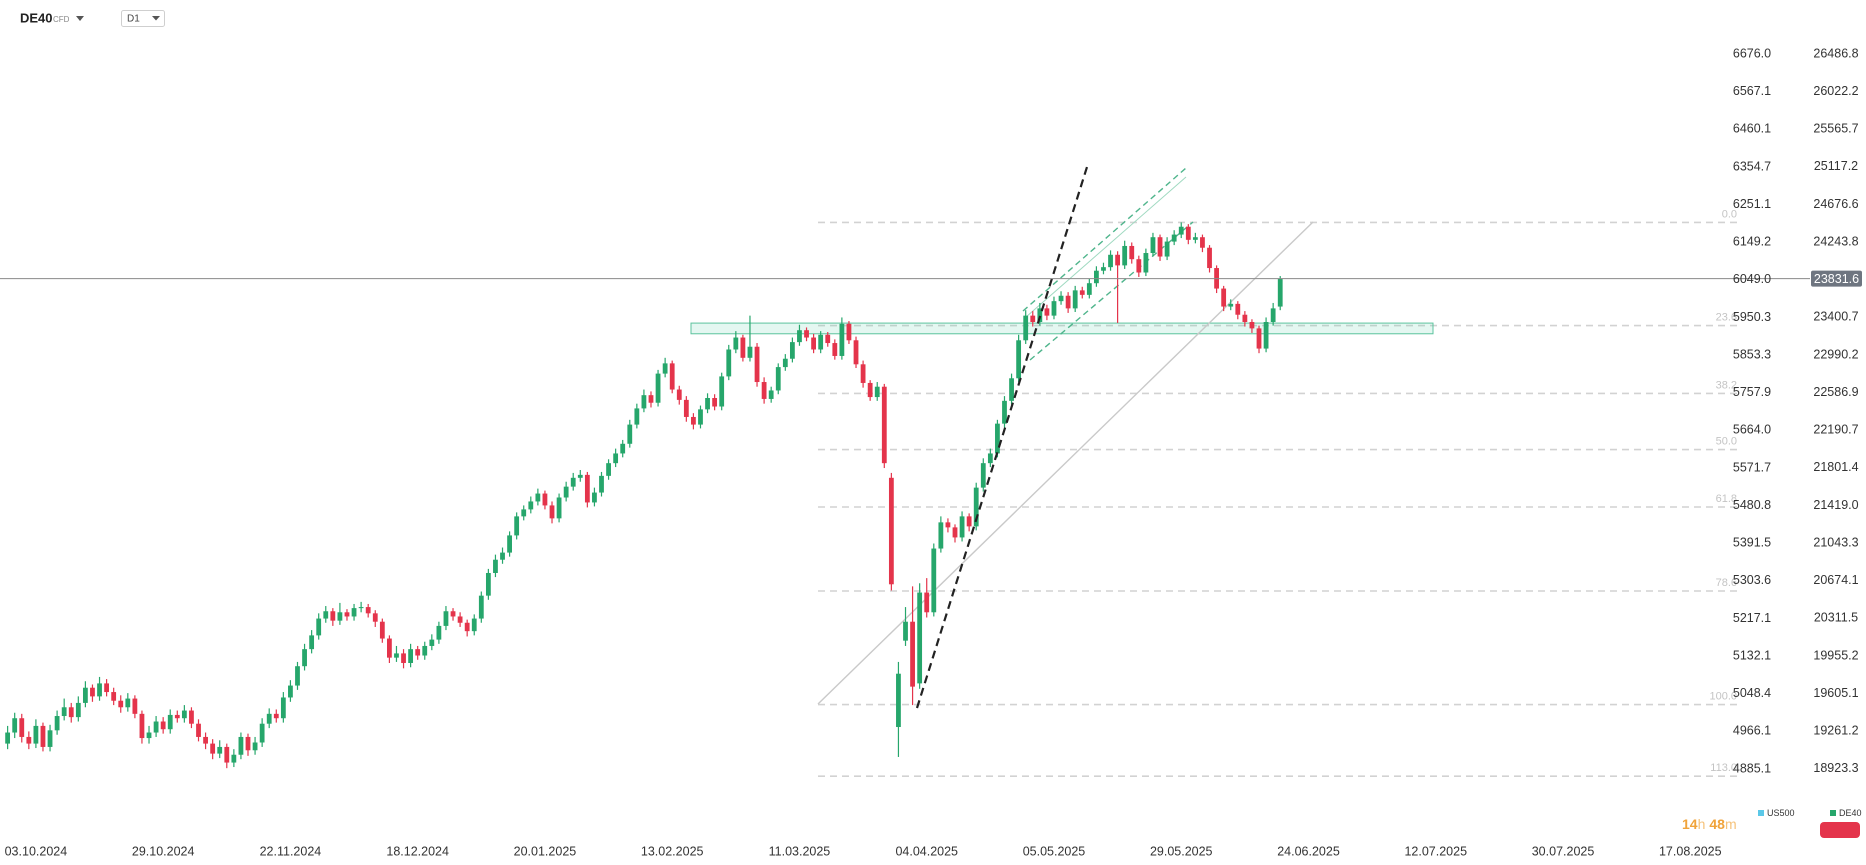 This screenshot has height=865, width=1866. Describe the element at coordinates (1850, 813) in the screenshot. I see `legend-label: DE40` at that location.